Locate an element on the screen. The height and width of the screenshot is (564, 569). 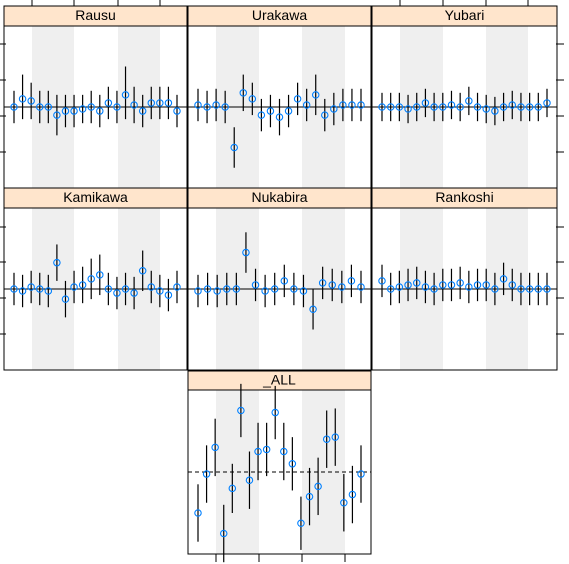
panel-strip-label: Rankoshi is located at coordinates (464, 197).